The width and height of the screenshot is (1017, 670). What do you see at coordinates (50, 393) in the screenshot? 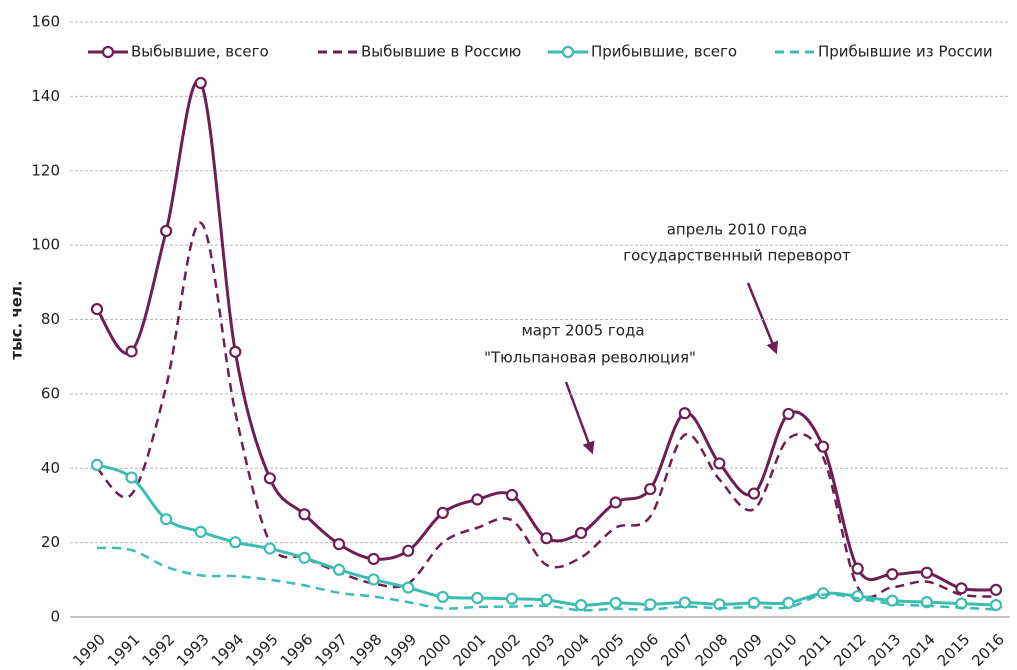
I see `y-tick-label: 60` at bounding box center [50, 393].